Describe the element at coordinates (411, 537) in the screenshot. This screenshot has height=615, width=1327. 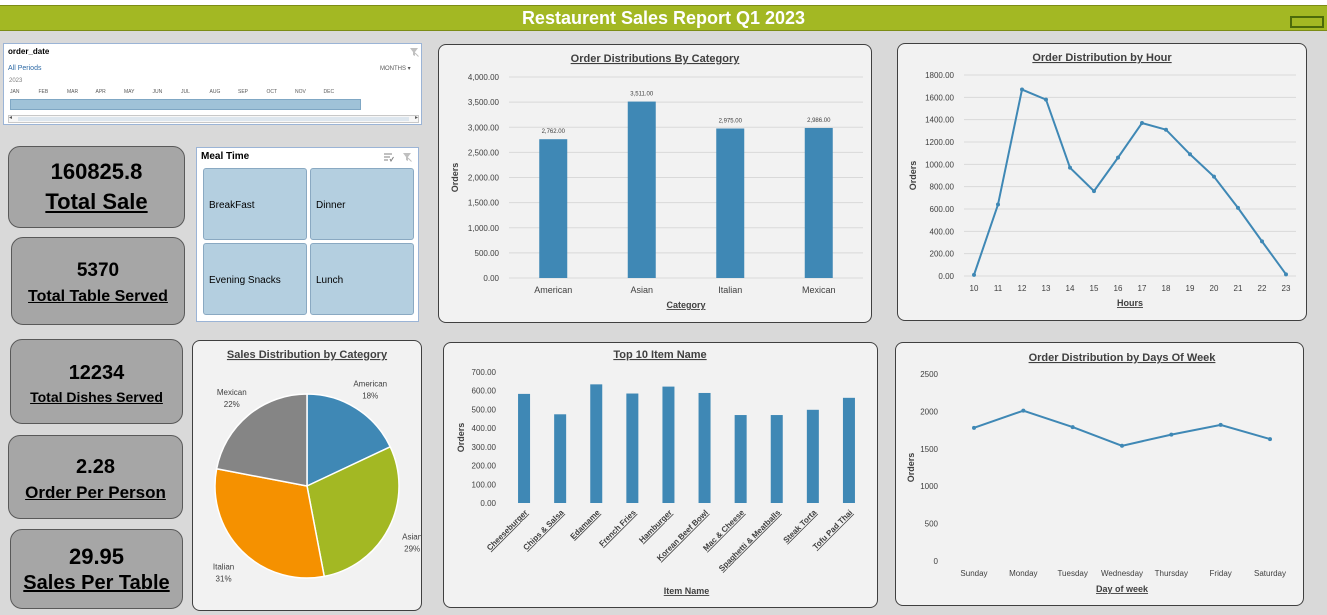
I see `pie-category-label: Asian` at that location.